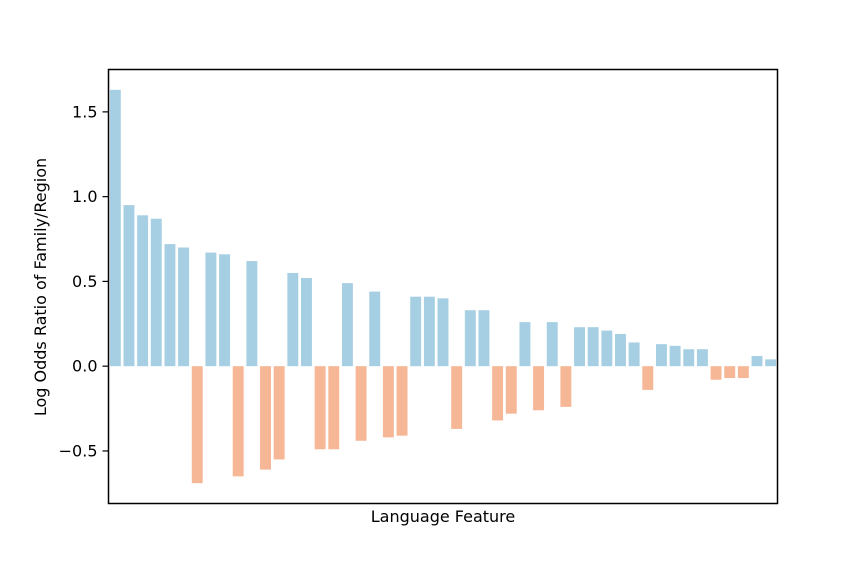 This screenshot has height=576, width=864. I want to click on y-axis: −0.5 0.0 0.5 1.0 1.5, so click(84, 281).